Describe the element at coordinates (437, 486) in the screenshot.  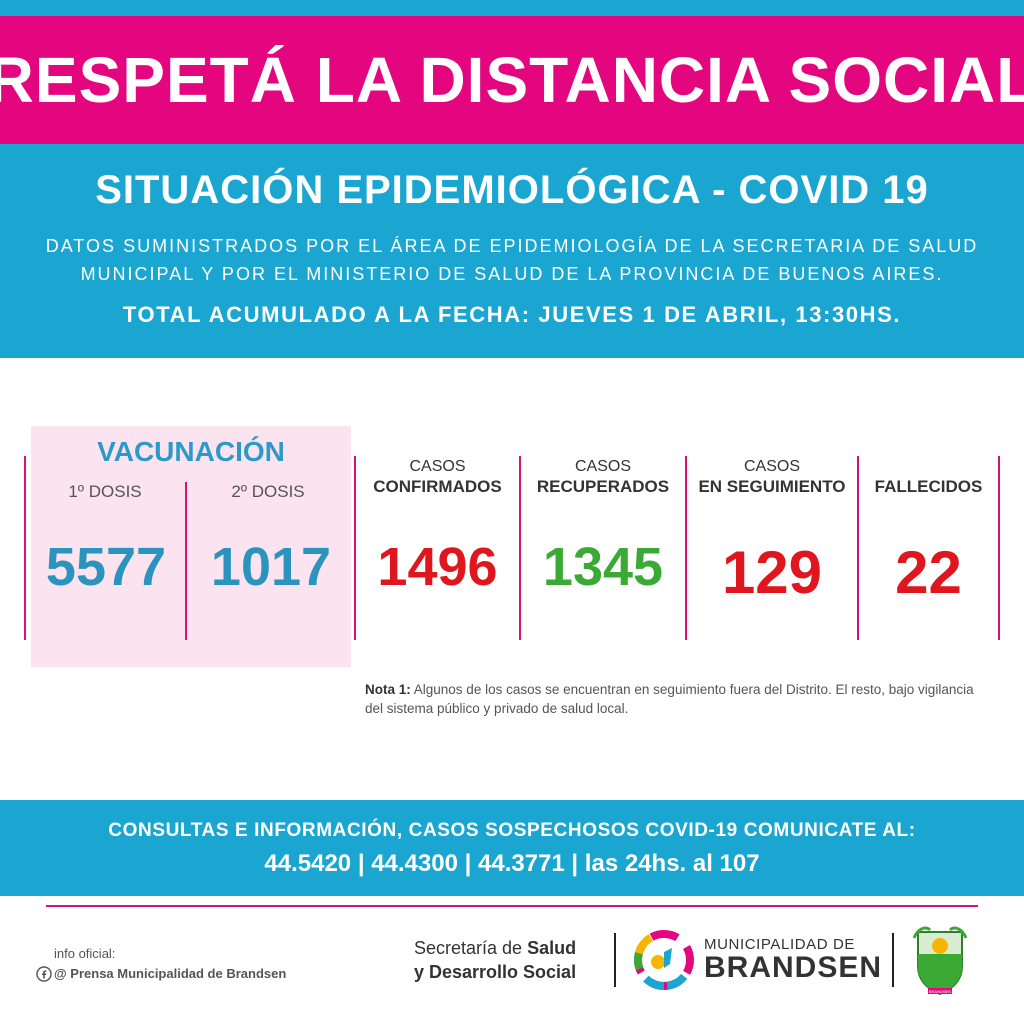
I see `confirmed-label-bottom: CONFIRMADOS` at that location.